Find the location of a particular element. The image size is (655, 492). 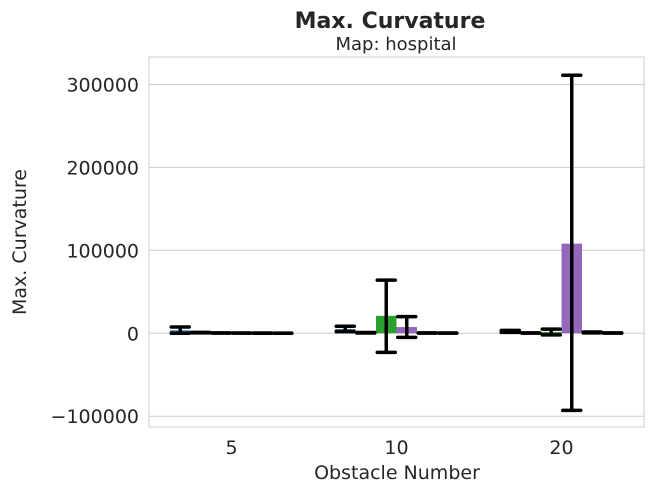

y-tick-label: 300000 is located at coordinates (102, 85).